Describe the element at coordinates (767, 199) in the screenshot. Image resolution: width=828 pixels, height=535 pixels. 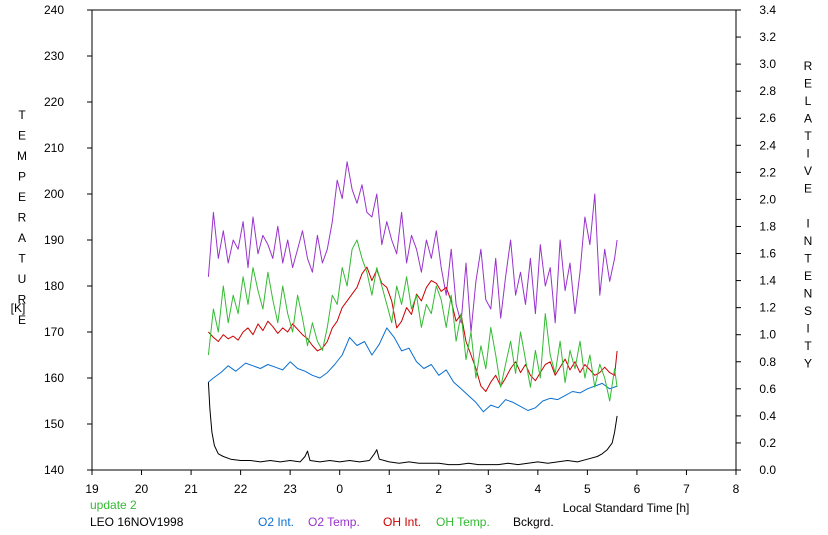
I see `right-tick-label: 2.0` at that location.